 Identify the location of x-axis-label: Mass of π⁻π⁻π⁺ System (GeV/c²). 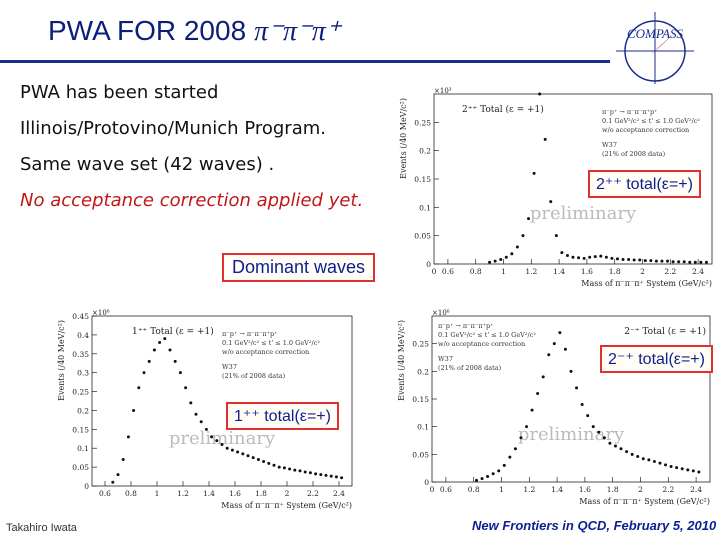
(286, 505).